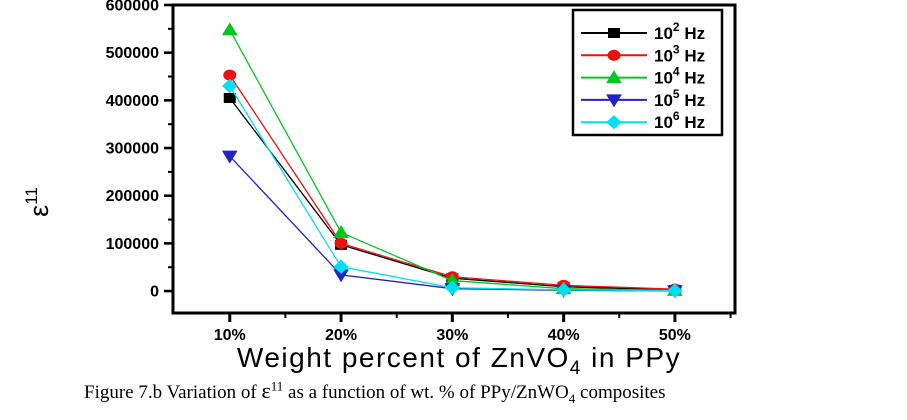 The width and height of the screenshot is (907, 420). I want to click on legend-item-2: 103 Hz, so click(643, 53).